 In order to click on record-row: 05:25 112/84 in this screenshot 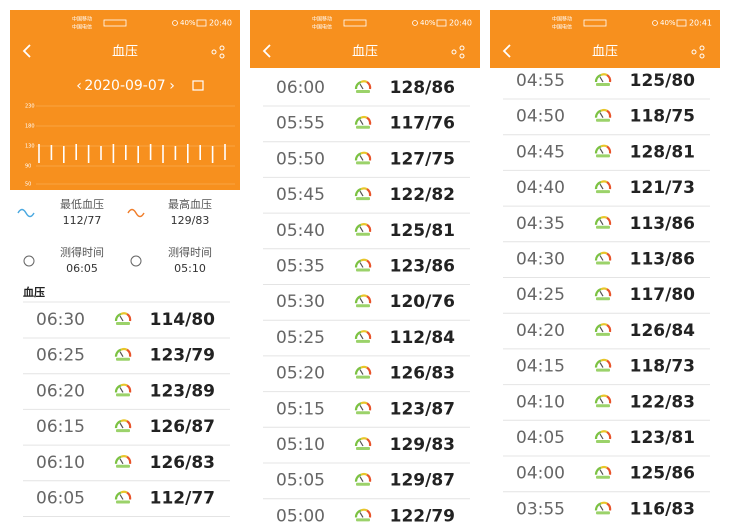, I will do `click(366, 342)`.